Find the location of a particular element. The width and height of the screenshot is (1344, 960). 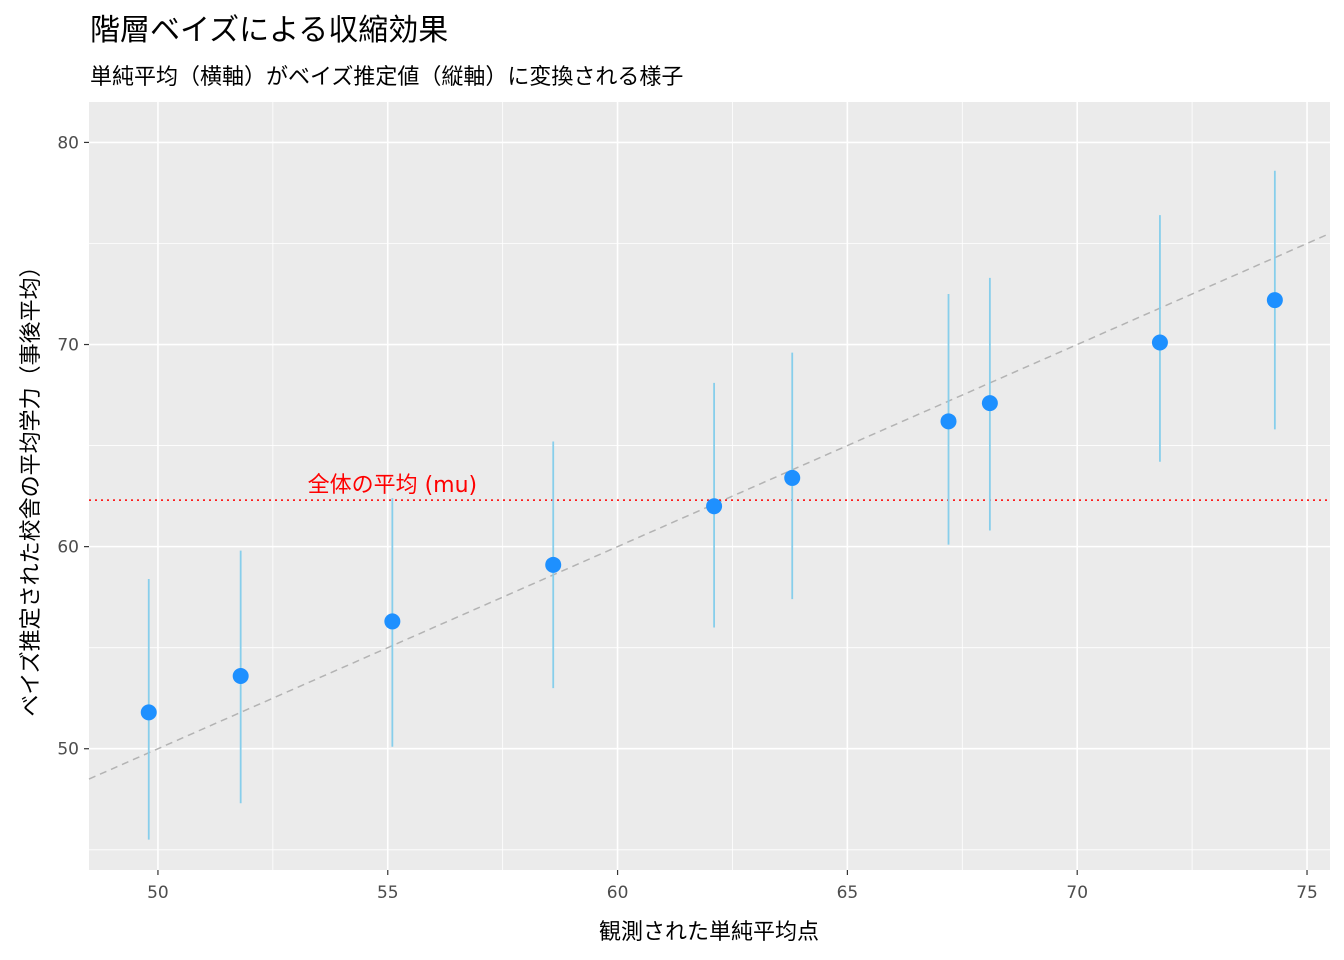

x-tick-label: 75 is located at coordinates (1307, 893).